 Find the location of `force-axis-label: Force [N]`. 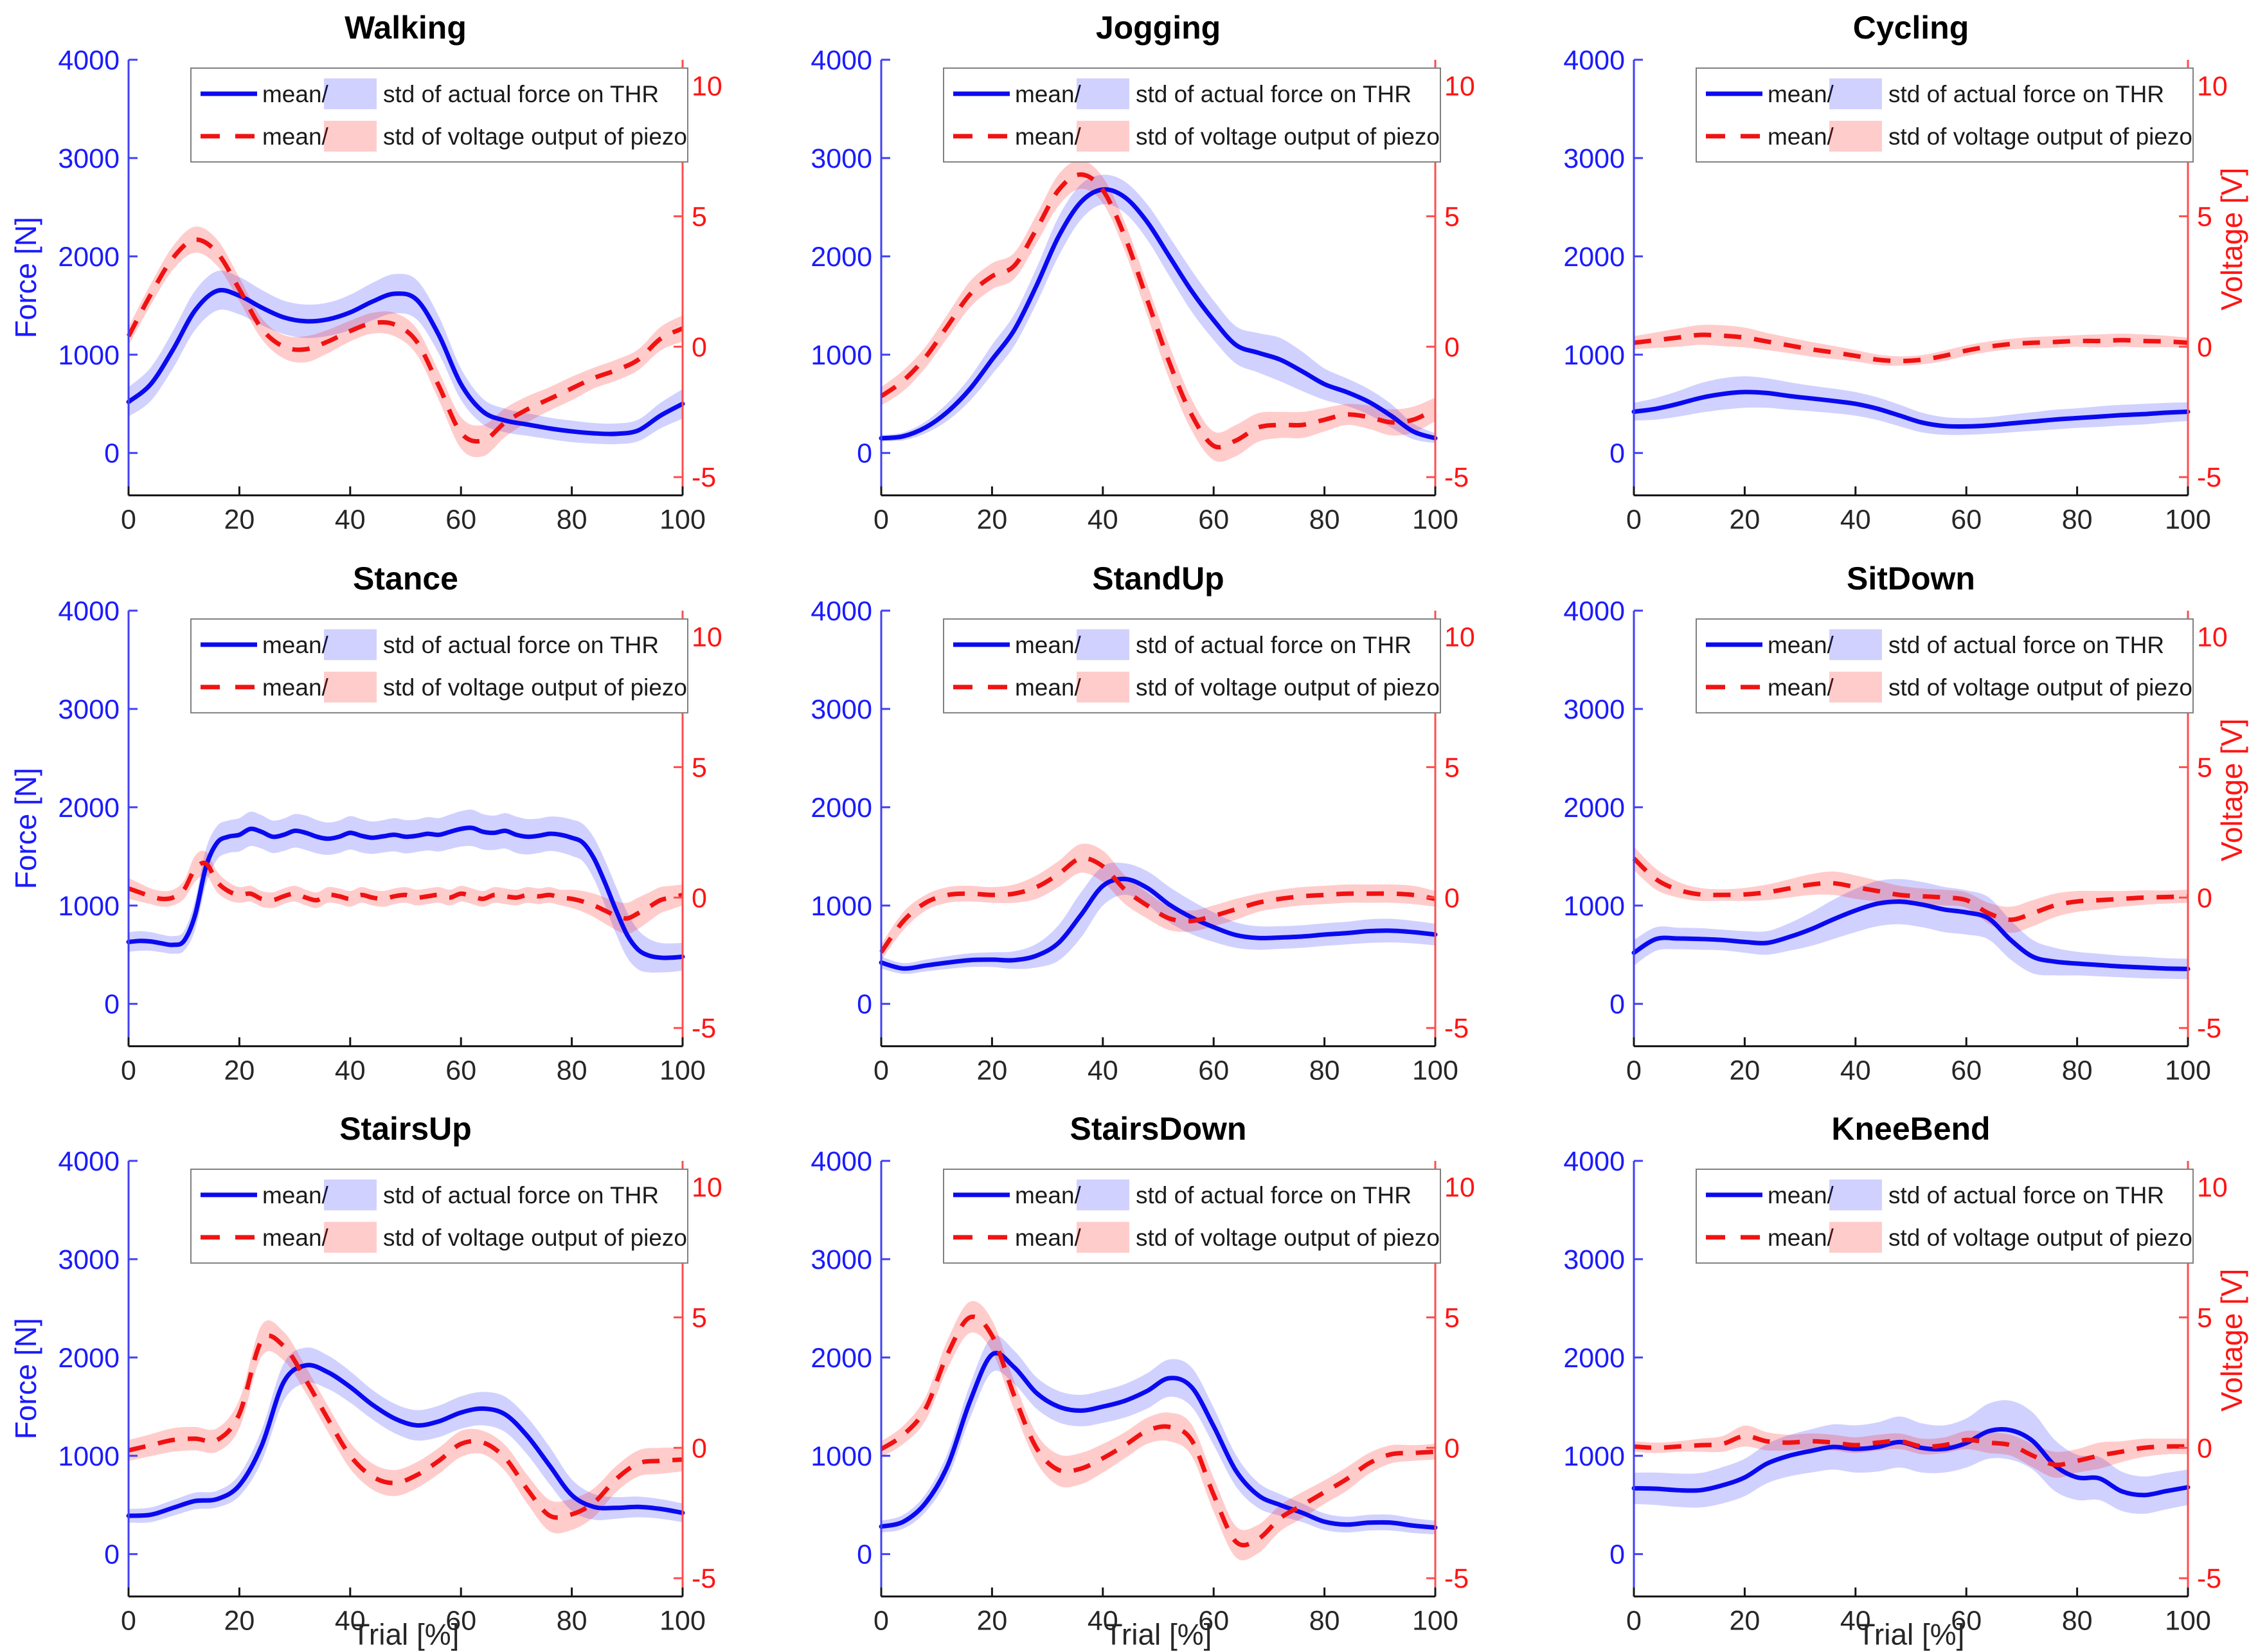

force-axis-label: Force [N] is located at coordinates (25, 1378).